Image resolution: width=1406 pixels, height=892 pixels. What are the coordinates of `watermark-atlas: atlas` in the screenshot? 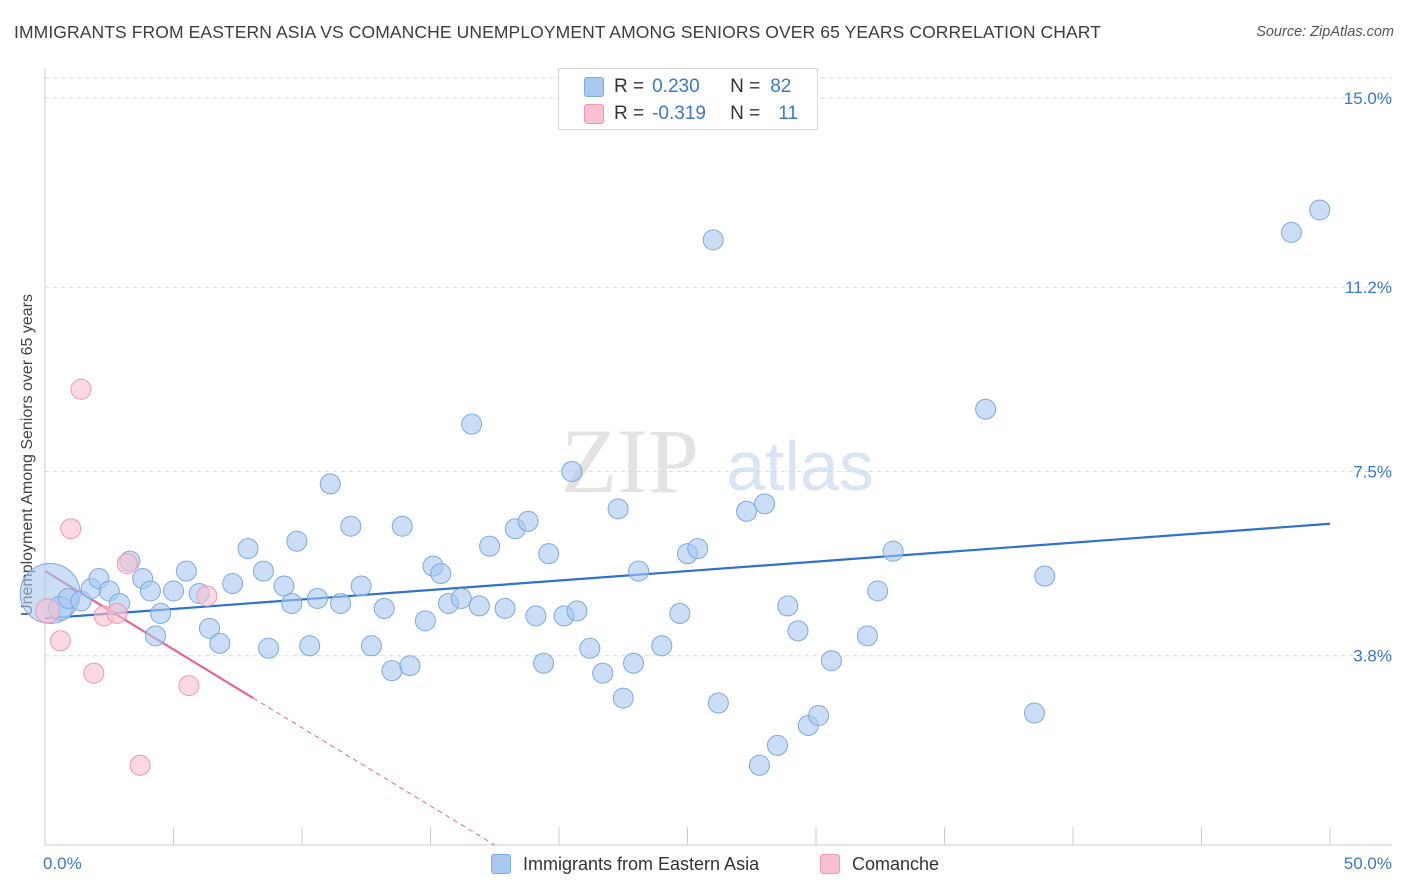 It's located at (800, 466).